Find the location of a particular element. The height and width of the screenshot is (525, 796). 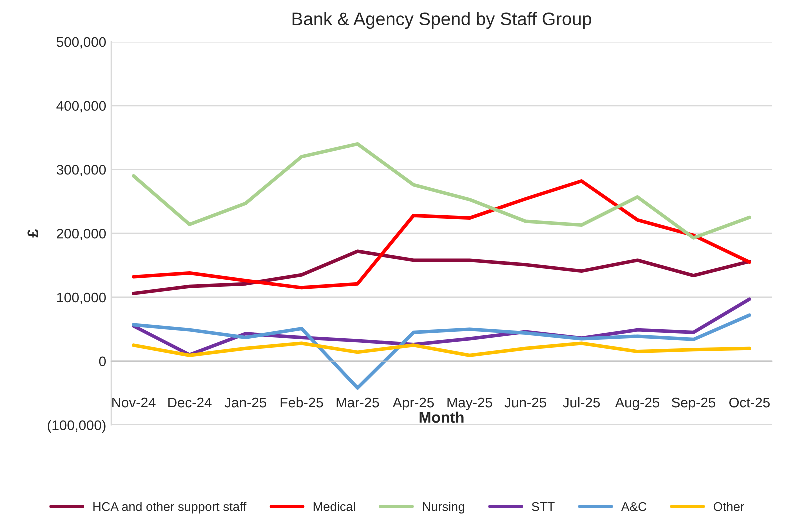

x-tick-label: May-25 is located at coordinates (470, 404).